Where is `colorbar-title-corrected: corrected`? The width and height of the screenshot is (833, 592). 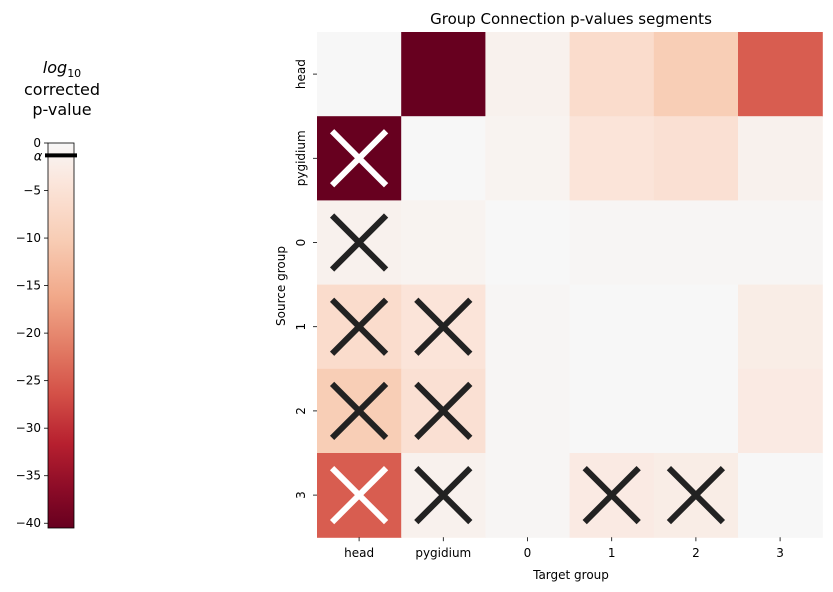 colorbar-title-corrected: corrected is located at coordinates (62, 89).